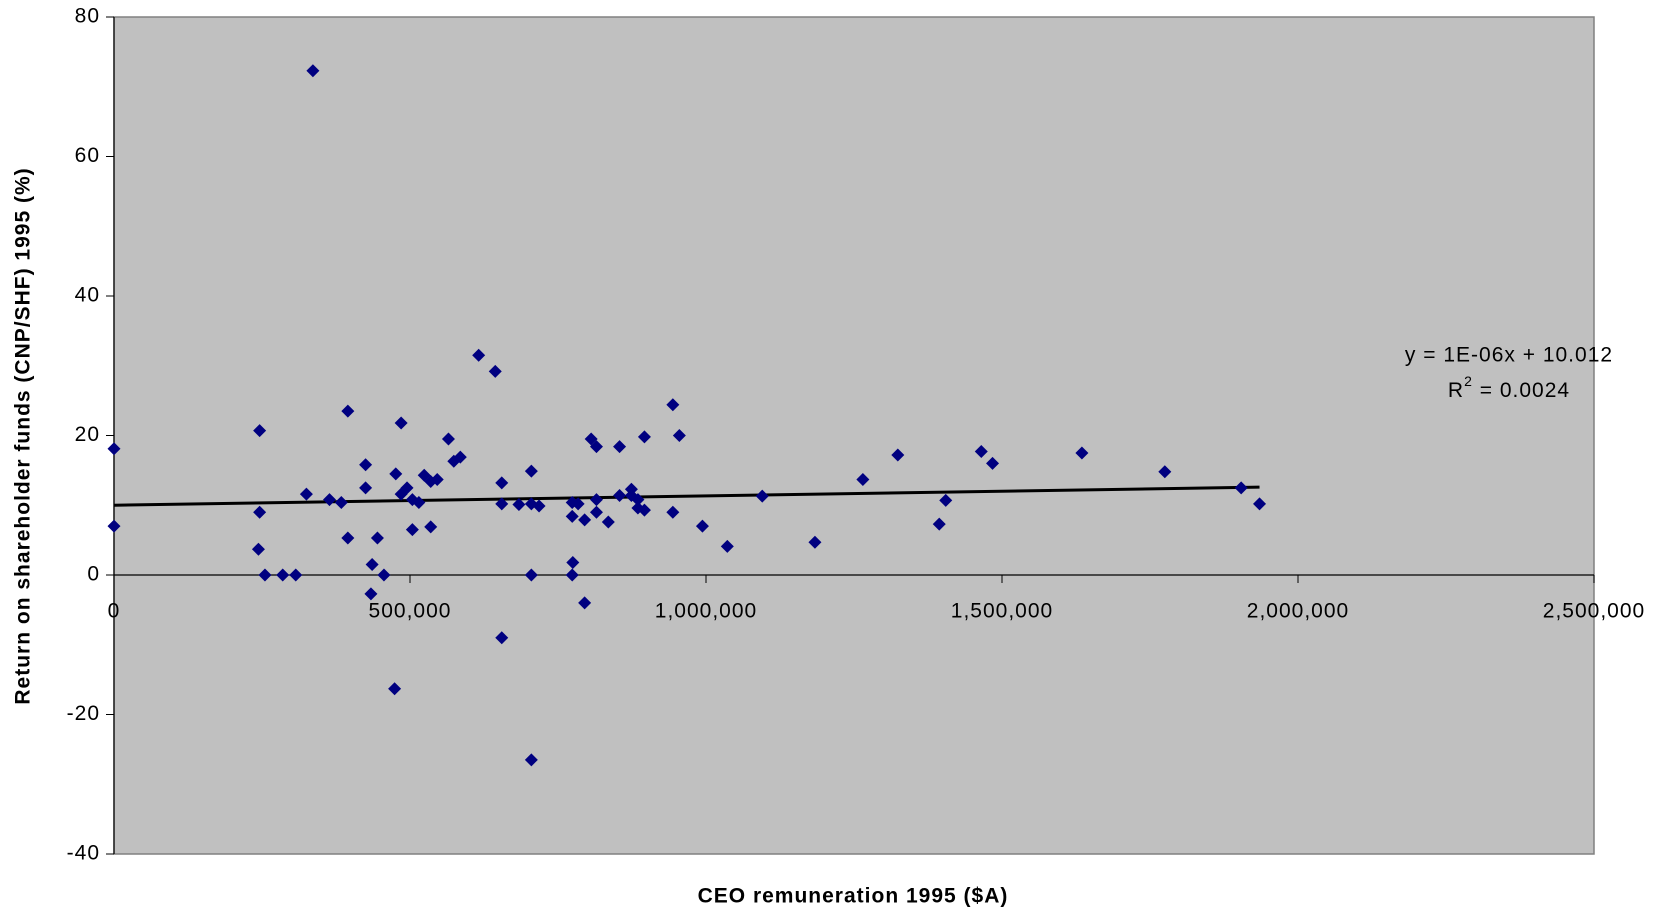 The image size is (1666, 912). What do you see at coordinates (83, 713) in the screenshot?
I see `y-tick-label: -20` at bounding box center [83, 713].